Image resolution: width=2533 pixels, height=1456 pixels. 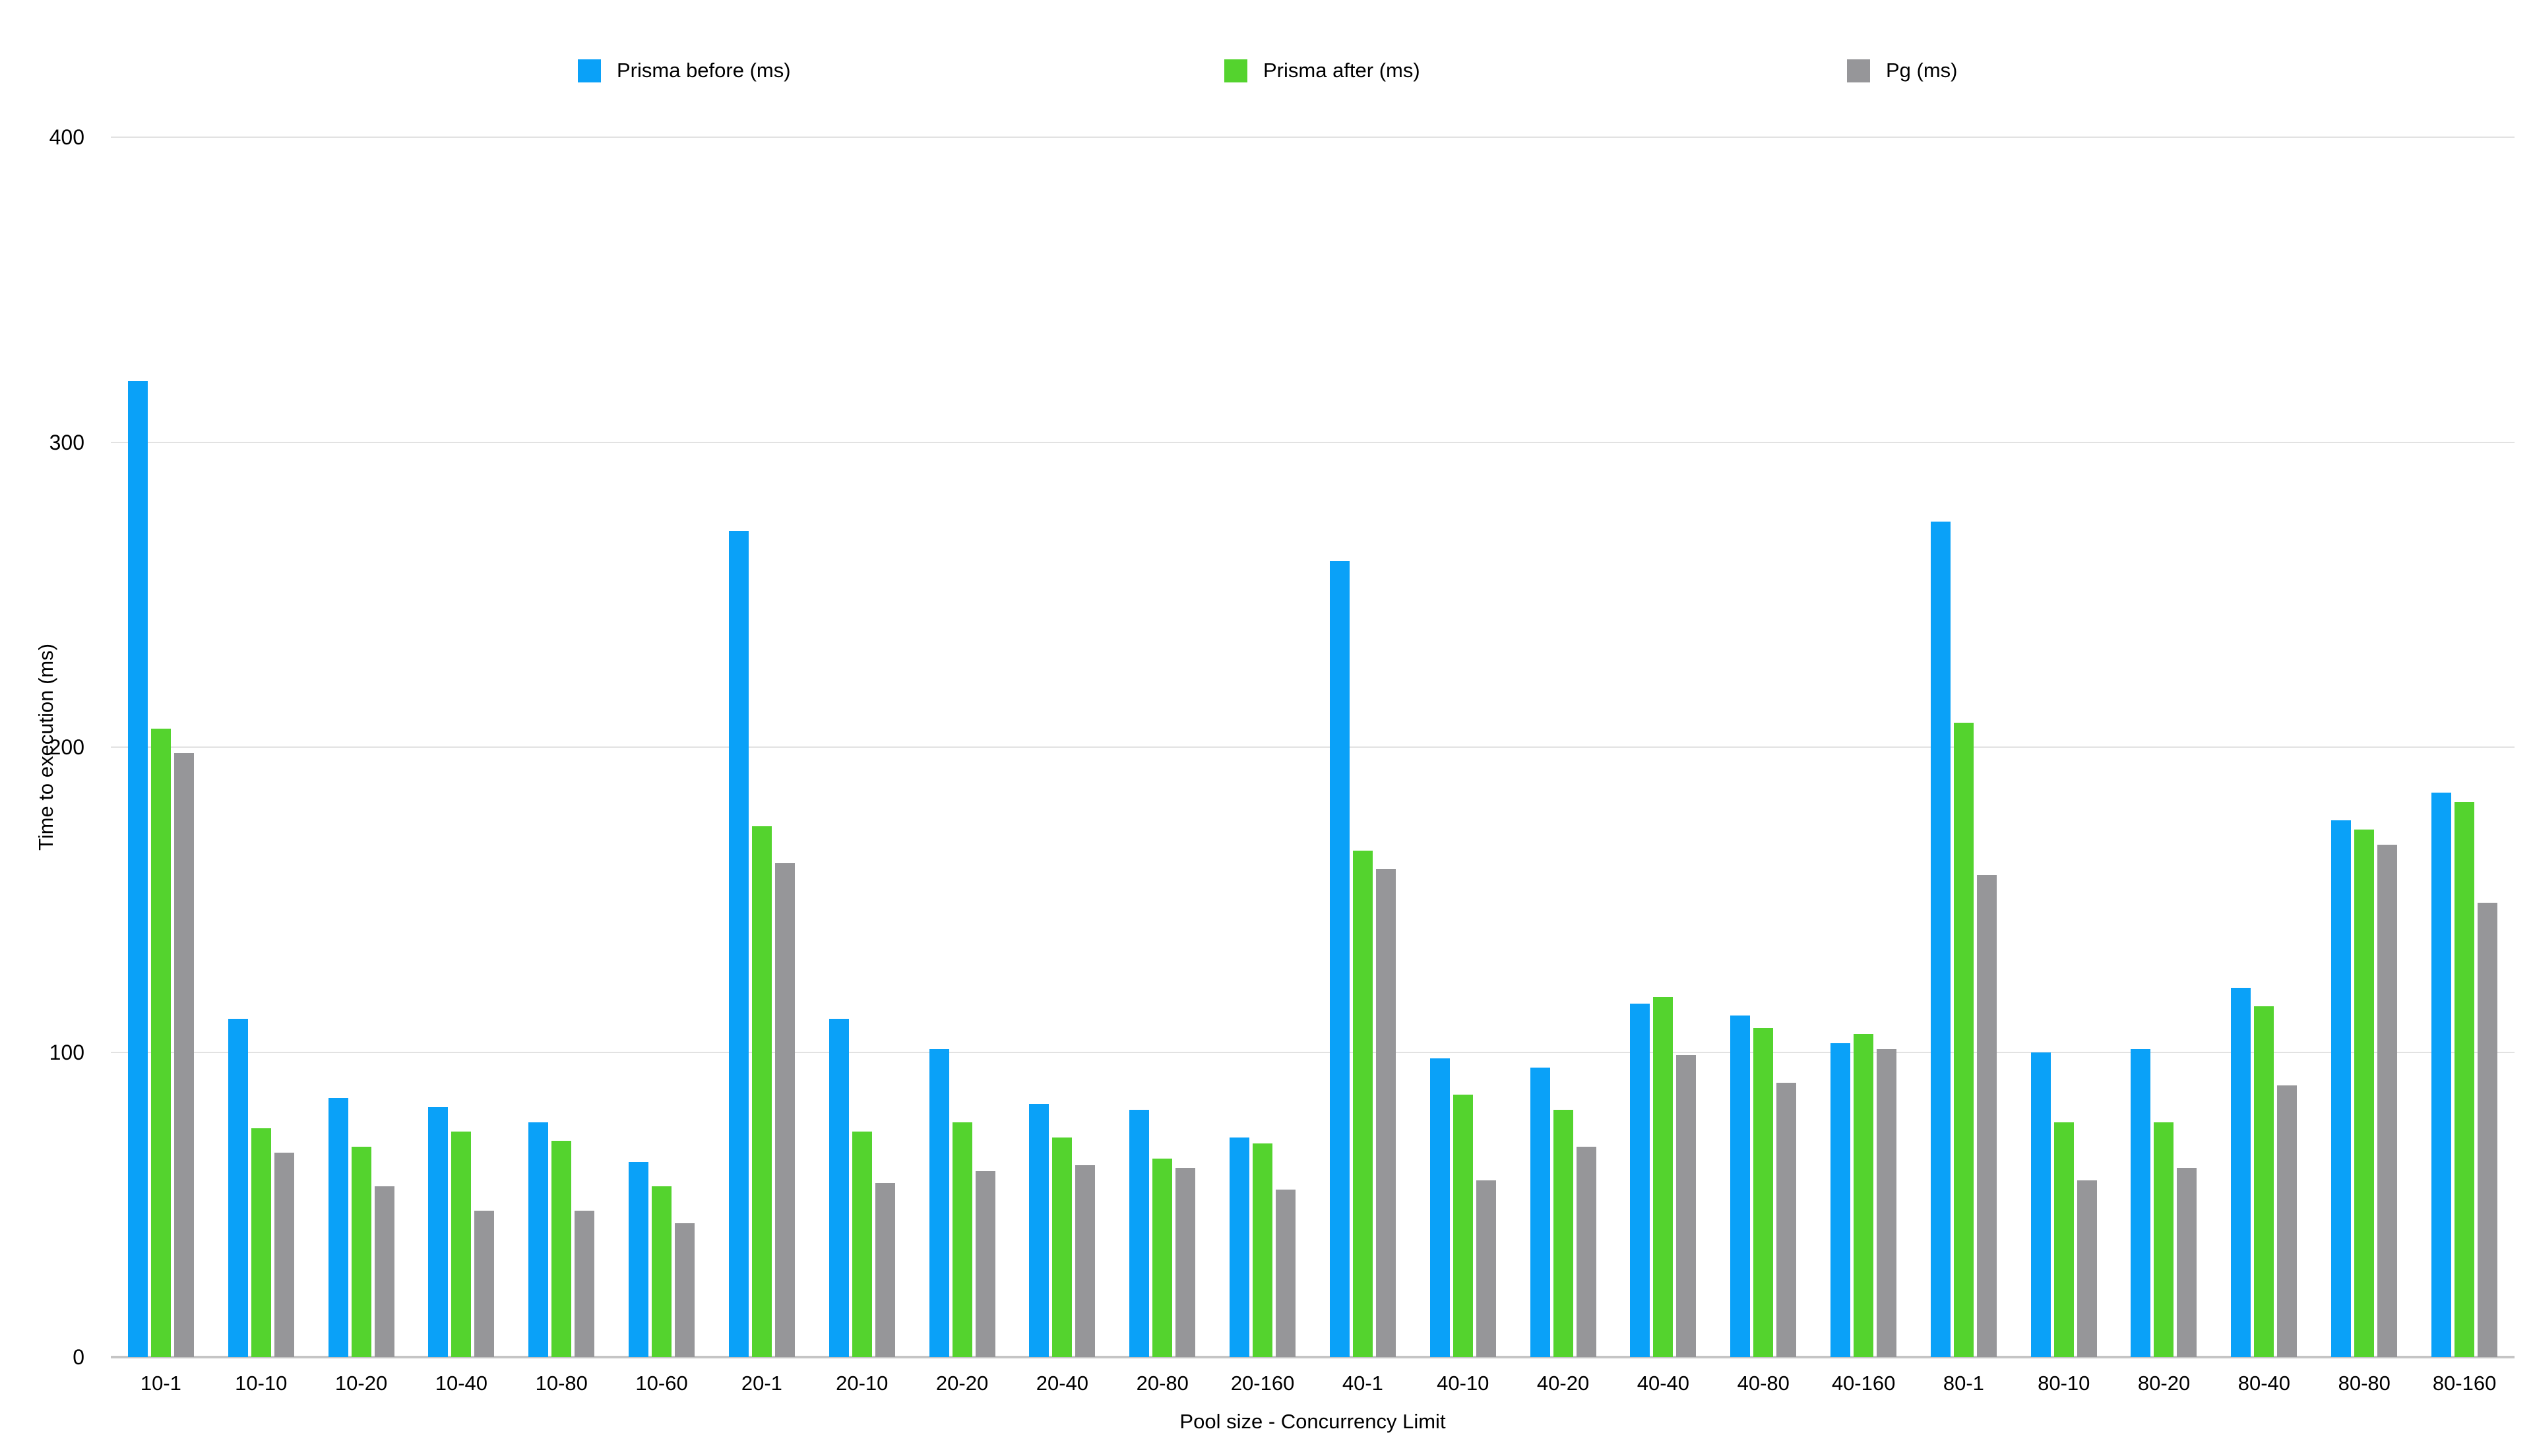 I want to click on x-category-label-20-10: 20-10, so click(x=862, y=1384).